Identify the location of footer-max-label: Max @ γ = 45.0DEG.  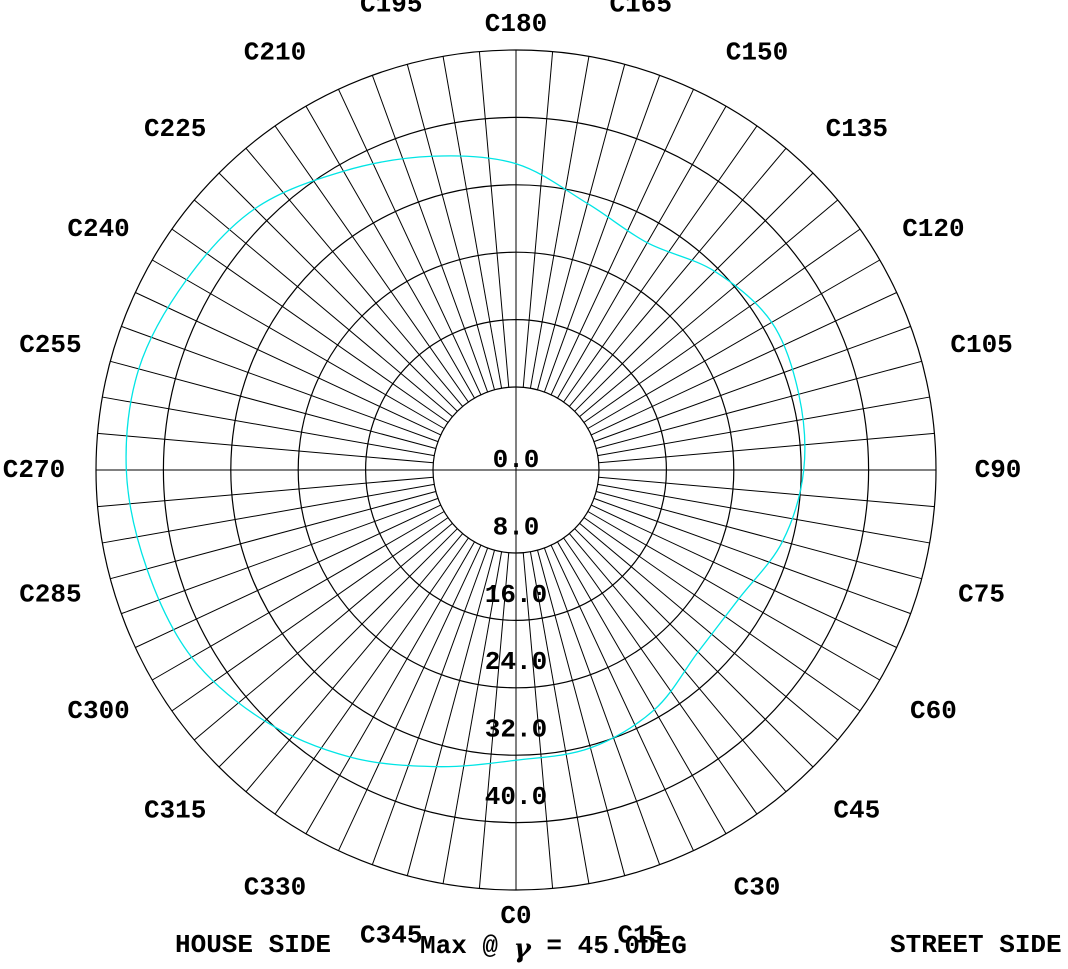
(553, 947).